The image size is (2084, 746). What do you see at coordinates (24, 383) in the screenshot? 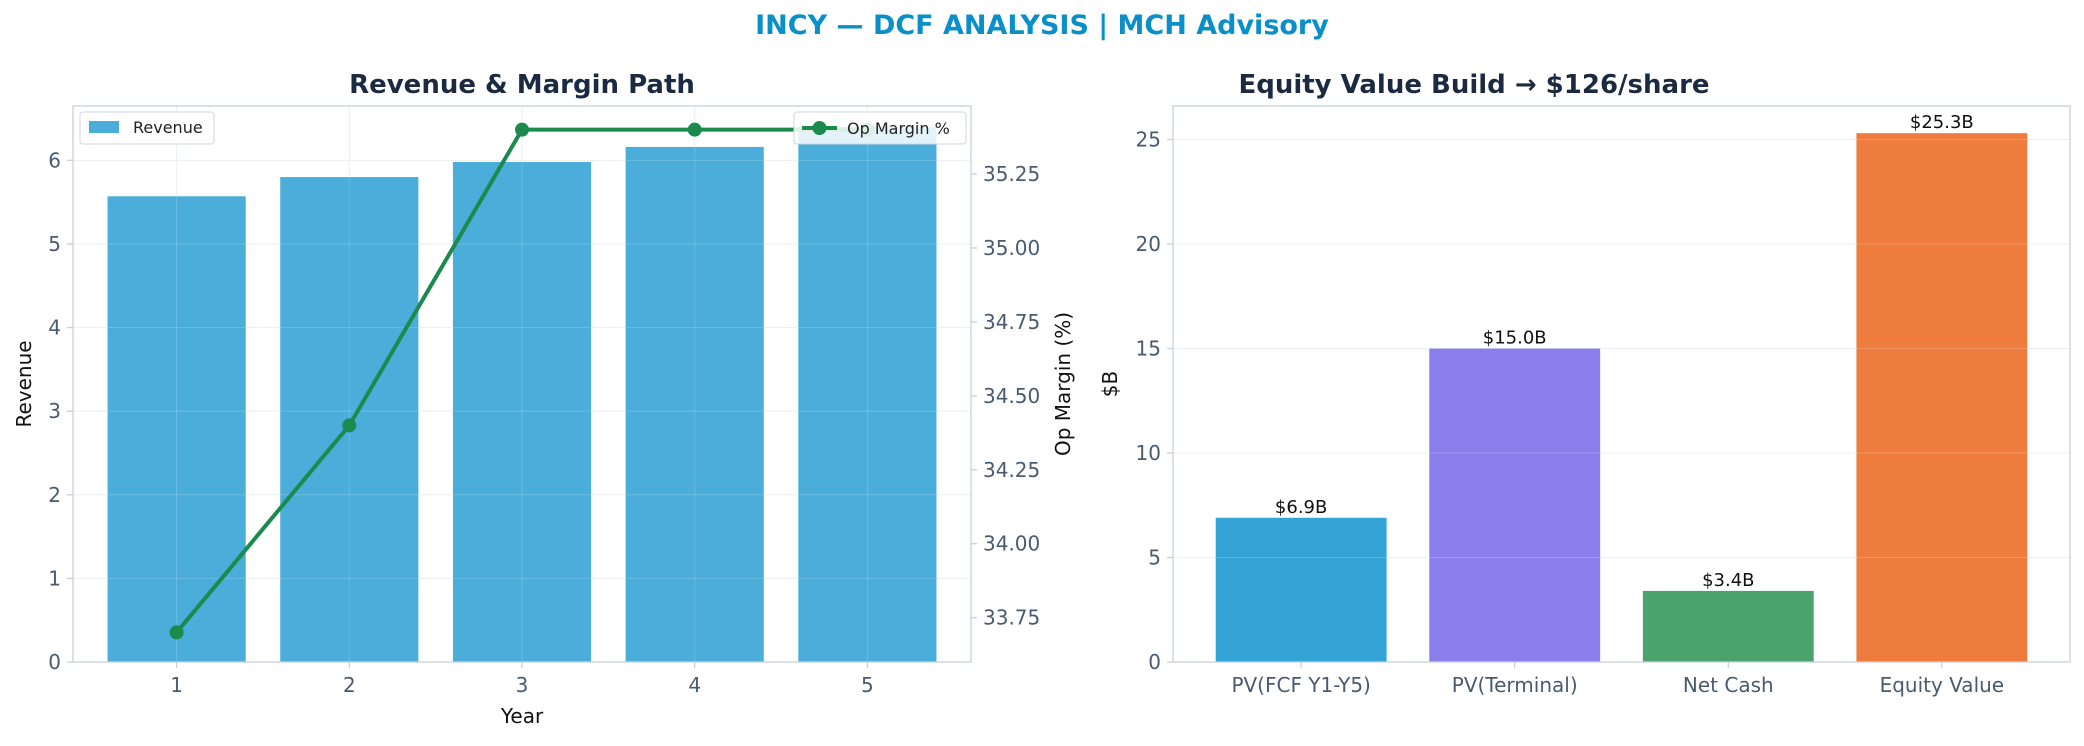
I see `revenue-y-axis-label: Revenue` at bounding box center [24, 383].